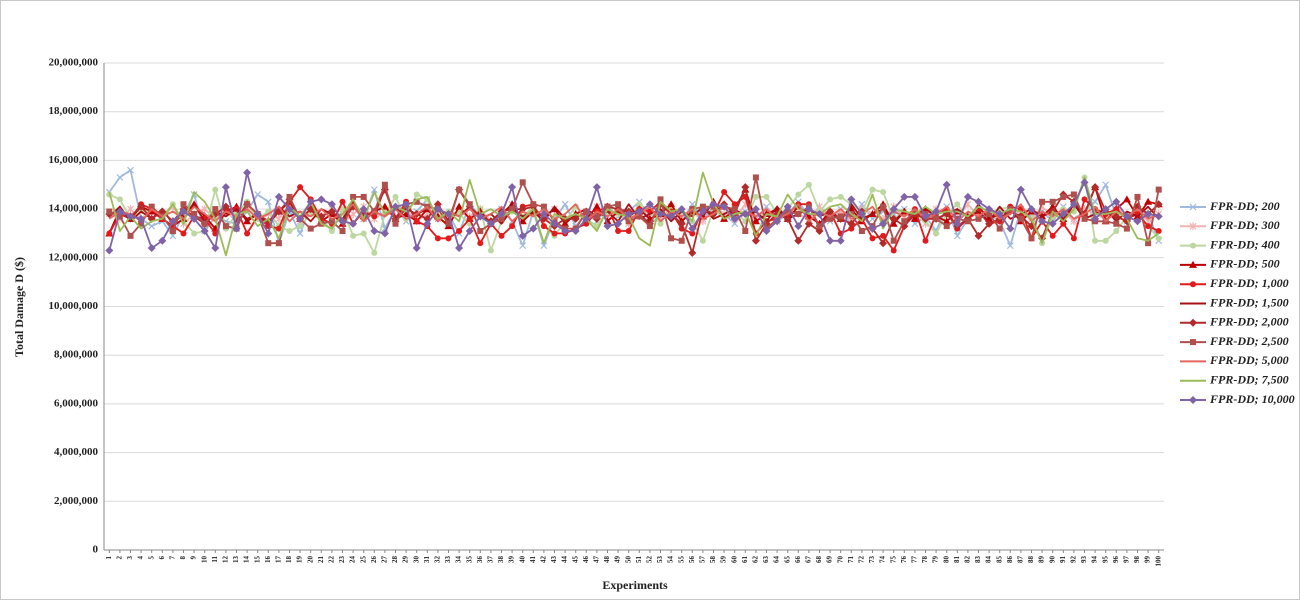 This screenshot has width=1300, height=600. I want to click on legend-label: FPR-DD; 2,000, so click(1249, 322).